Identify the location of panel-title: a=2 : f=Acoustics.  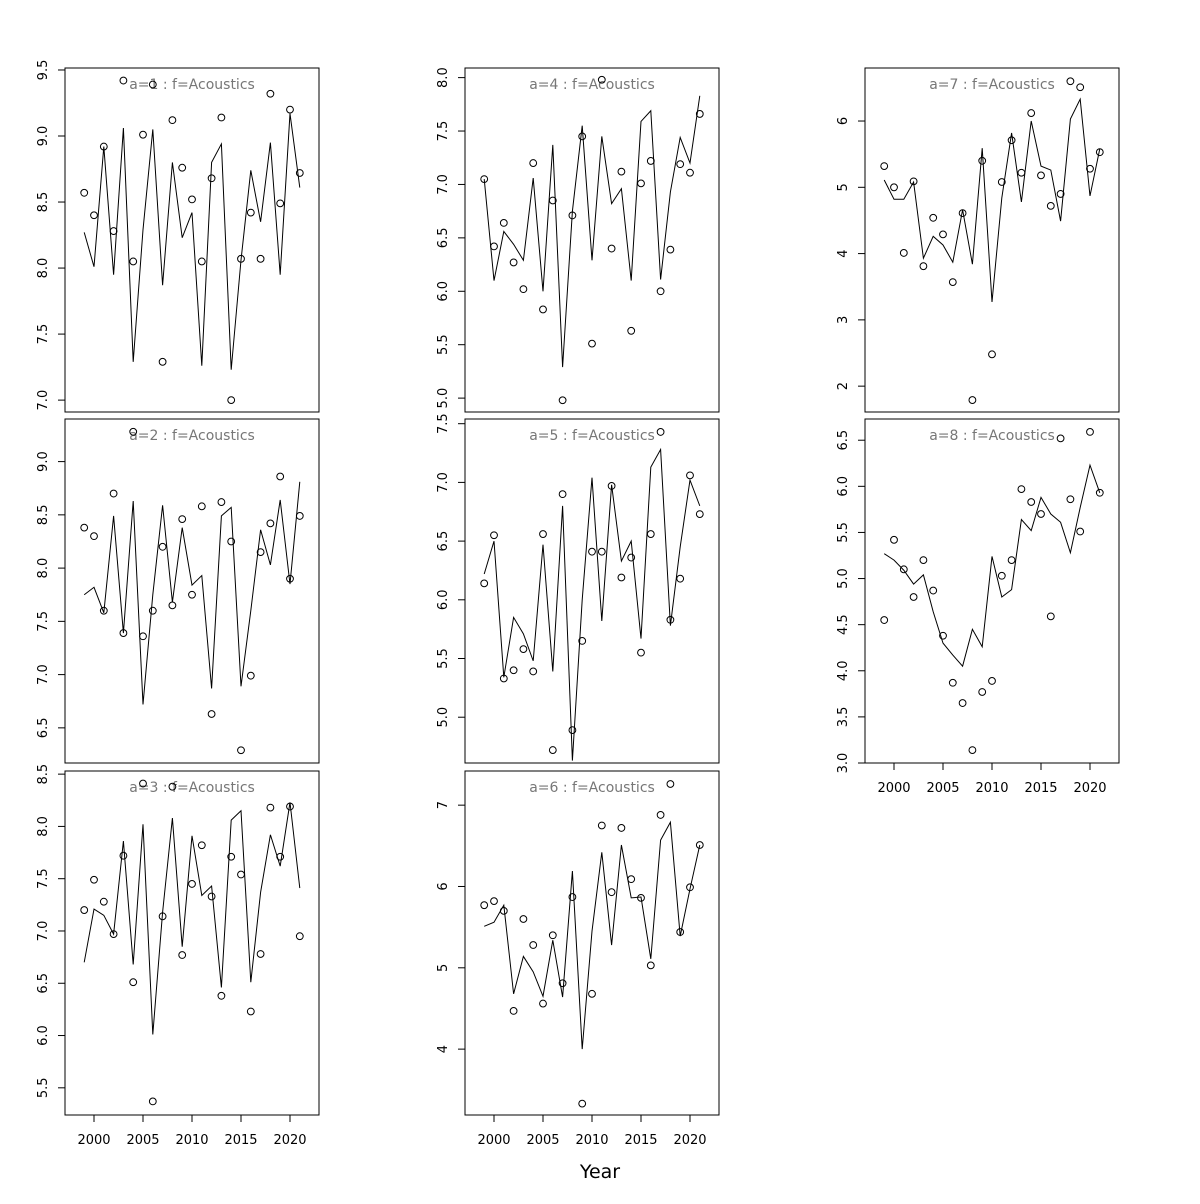
(192, 436).